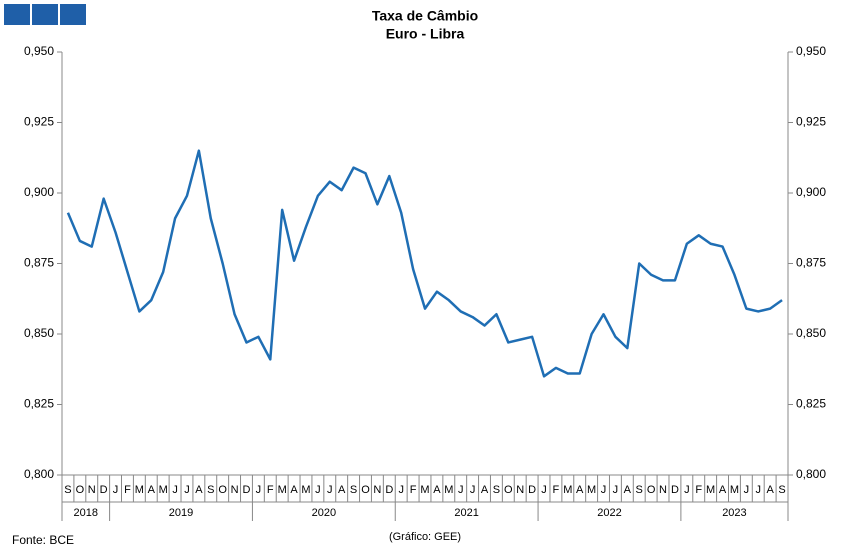  What do you see at coordinates (39, 122) in the screenshot?
I see `y-tick-label: 0,925` at bounding box center [39, 122].